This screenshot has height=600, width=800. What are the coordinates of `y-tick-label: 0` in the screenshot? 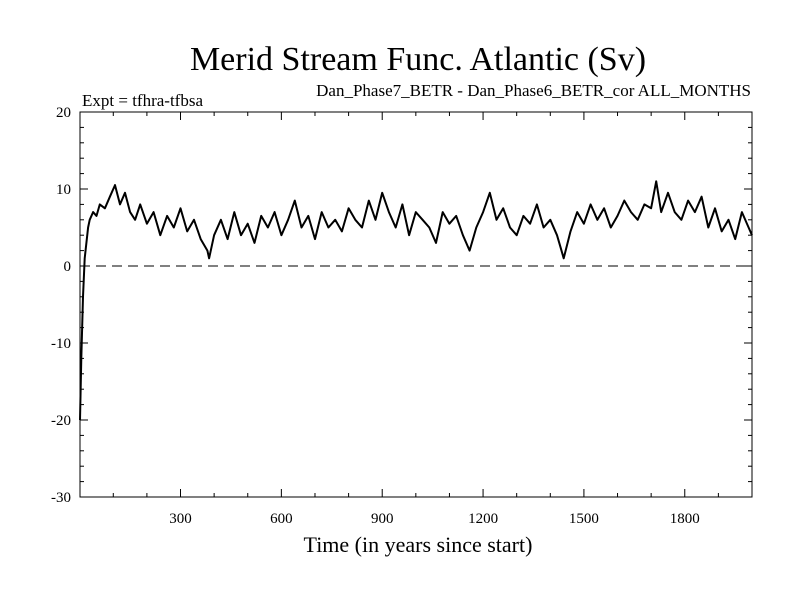 It's located at (68, 267).